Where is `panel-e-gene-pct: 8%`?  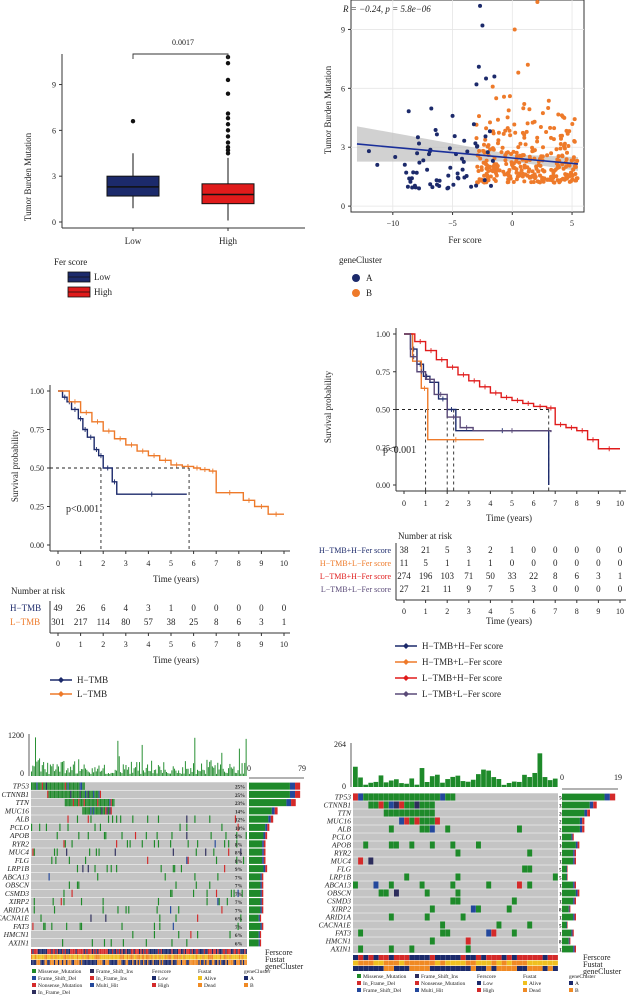
panel-e-gene-pct: 8% is located at coordinates (239, 854).